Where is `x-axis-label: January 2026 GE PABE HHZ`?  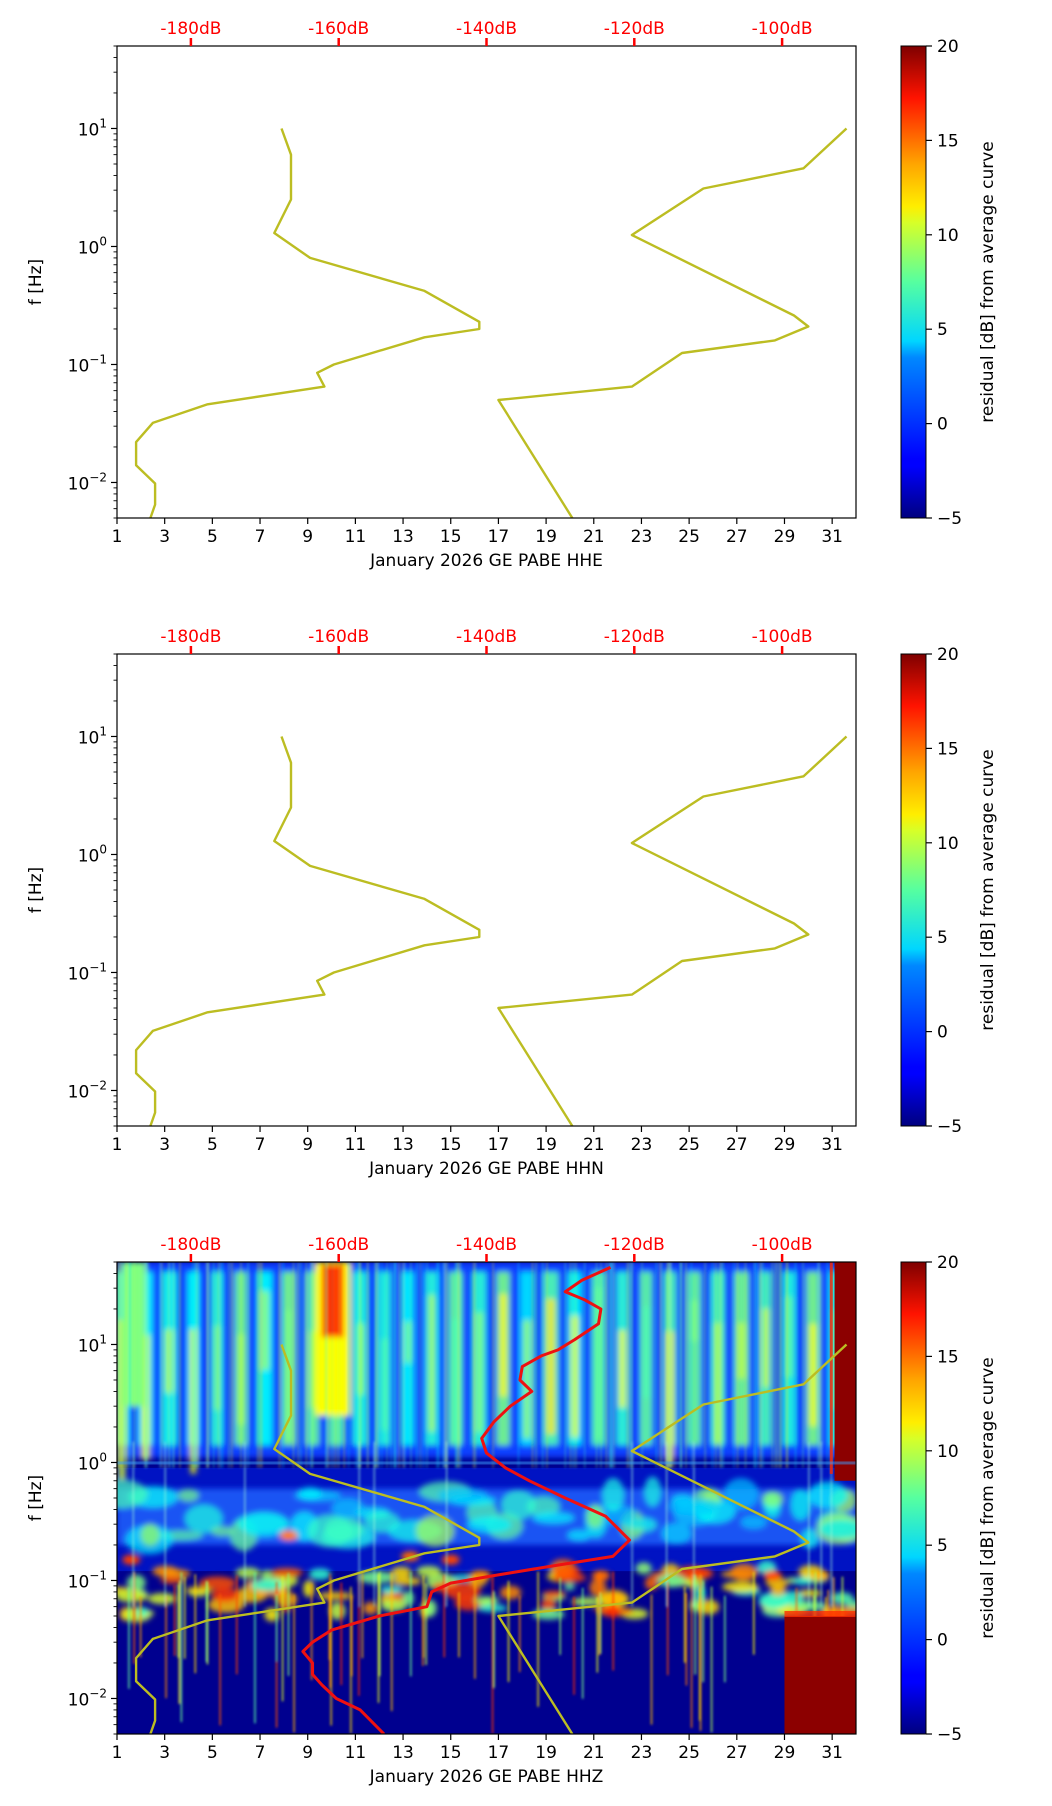 x-axis-label: January 2026 GE PABE HHZ is located at coordinates (486, 1777).